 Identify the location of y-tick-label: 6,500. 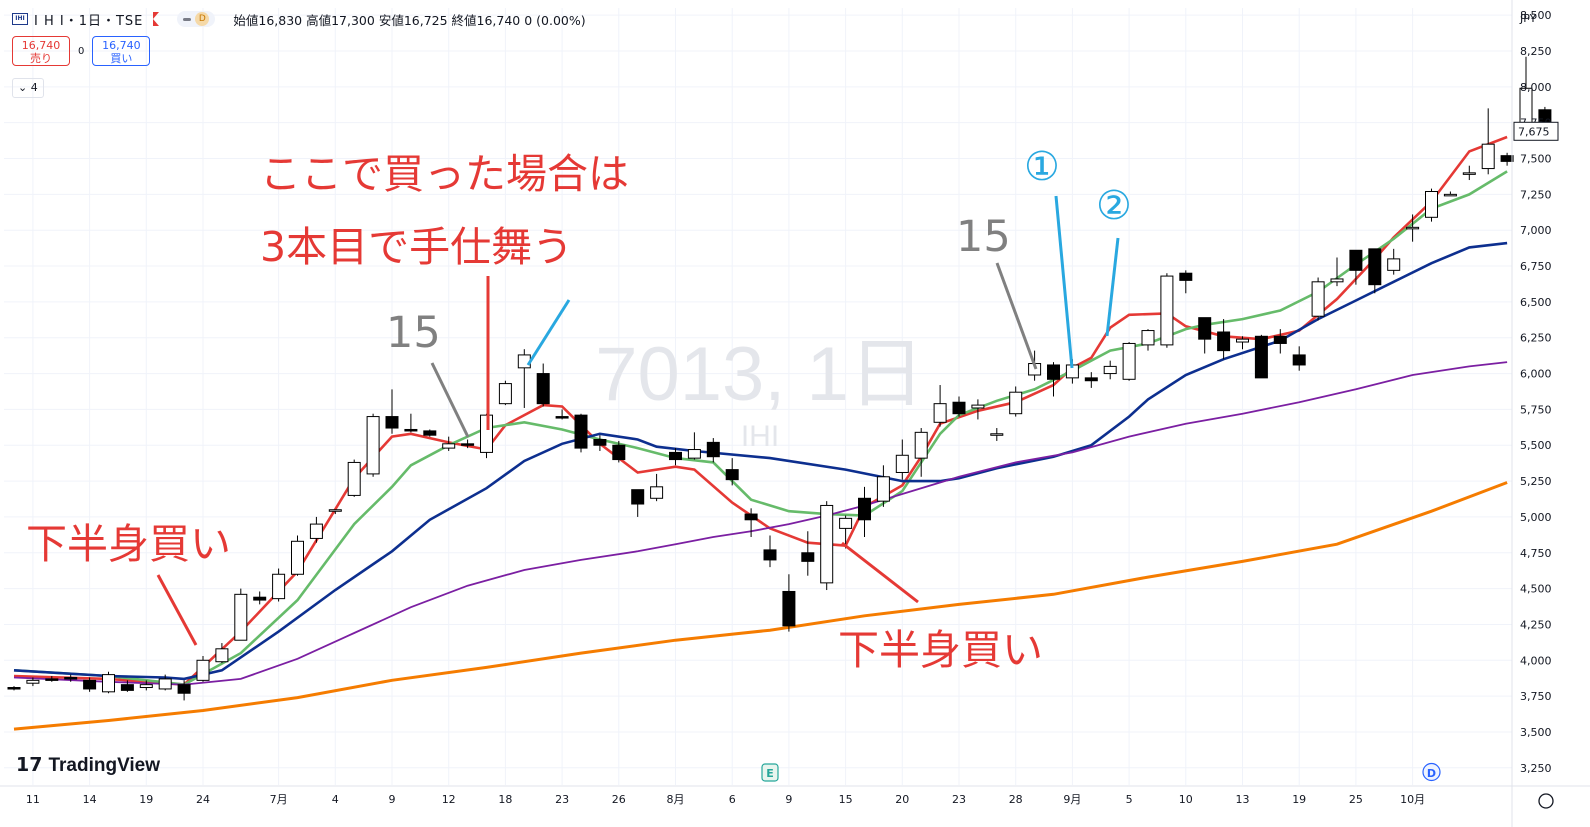
(1536, 302).